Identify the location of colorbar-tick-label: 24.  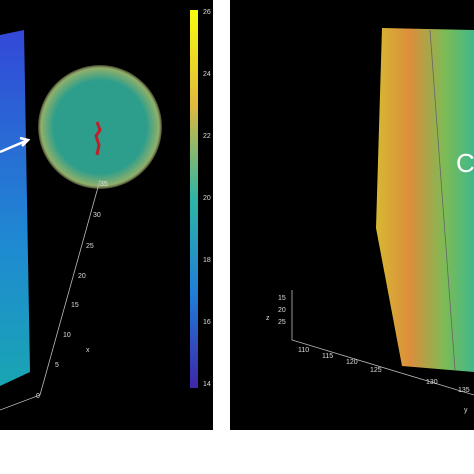
(207, 74).